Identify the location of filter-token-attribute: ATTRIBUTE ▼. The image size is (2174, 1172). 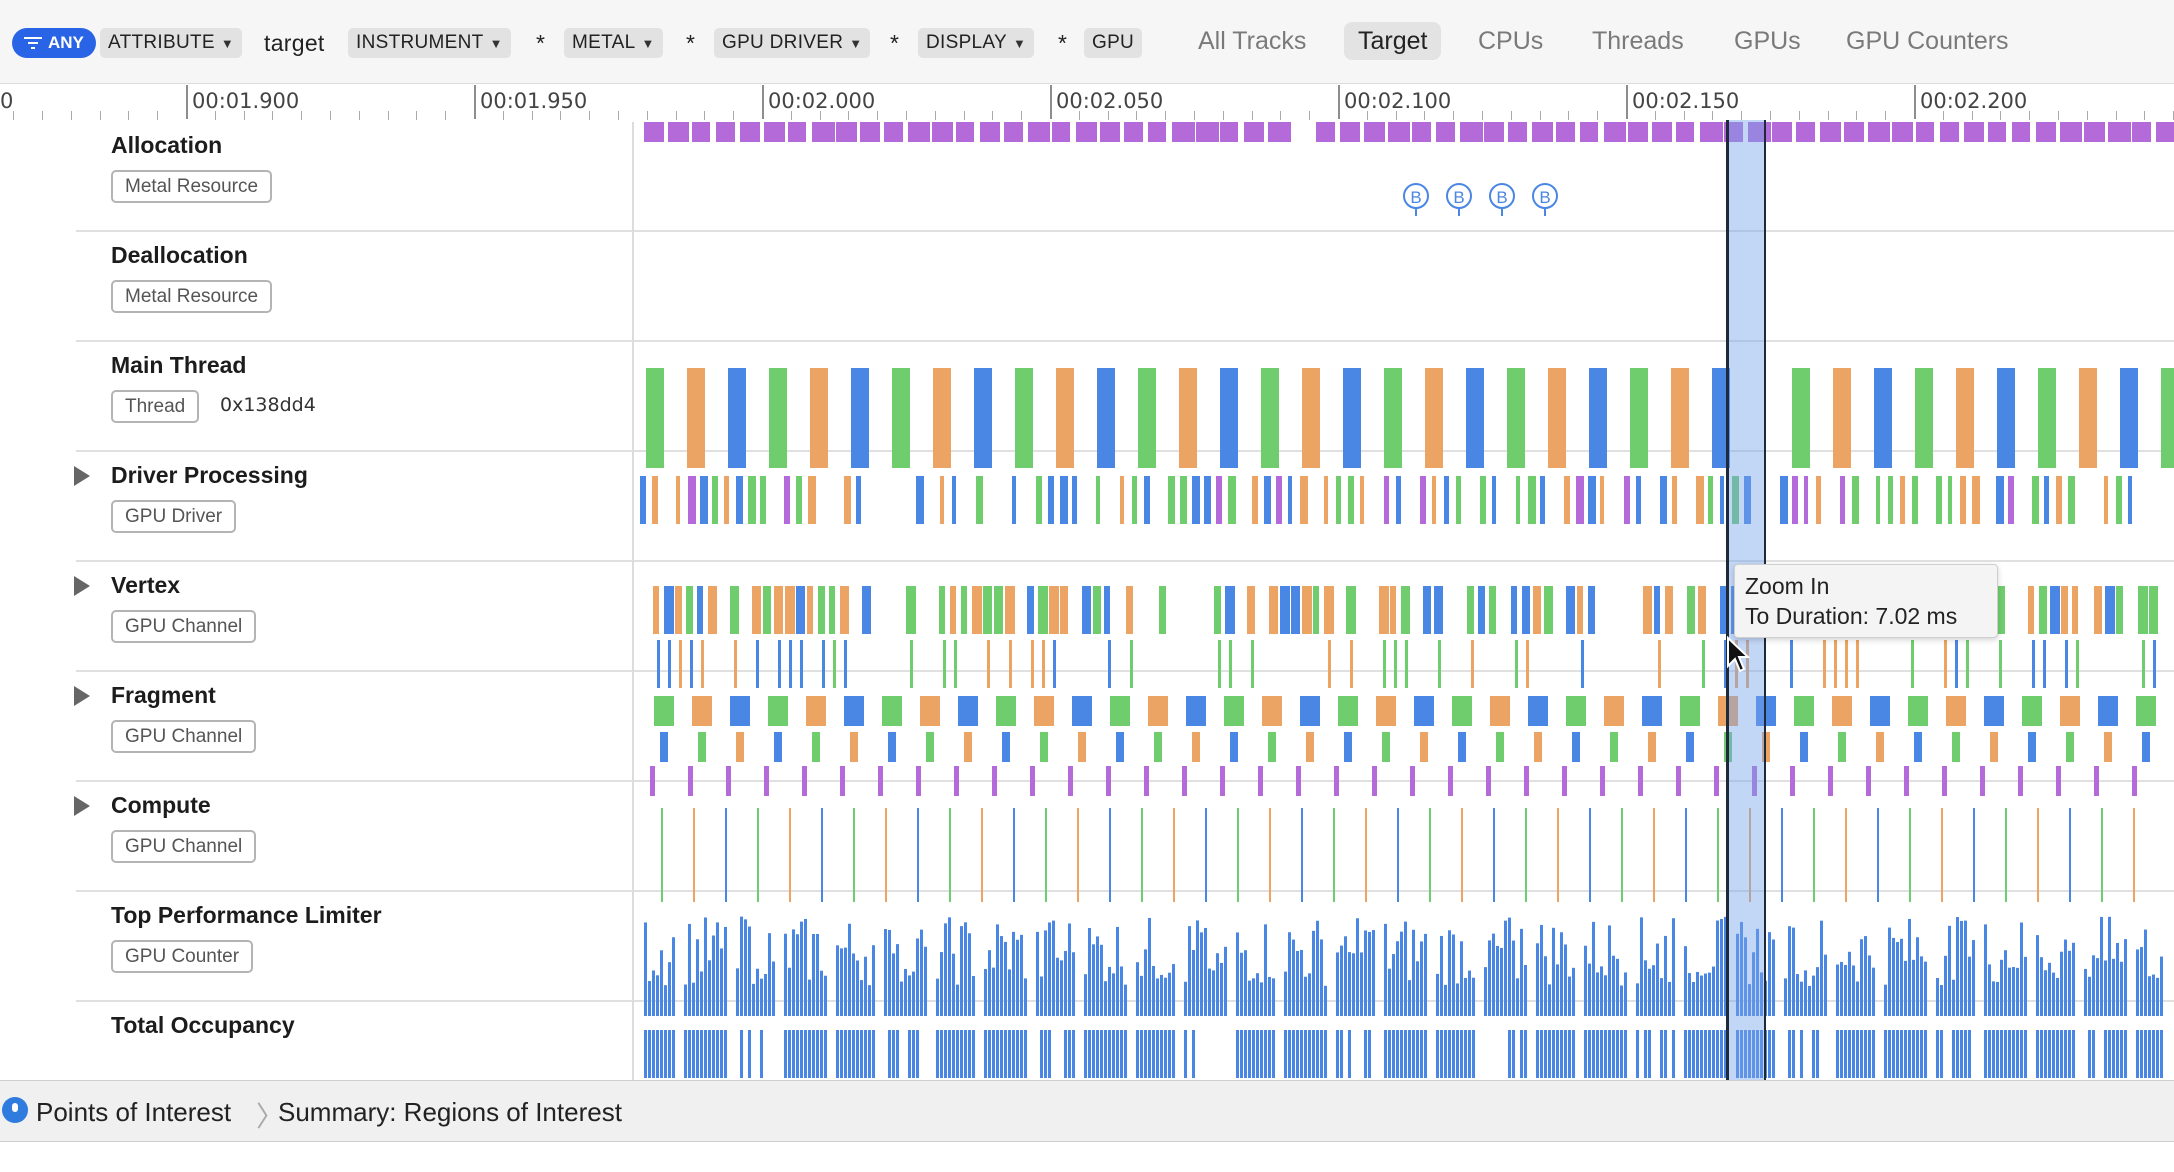
(171, 43).